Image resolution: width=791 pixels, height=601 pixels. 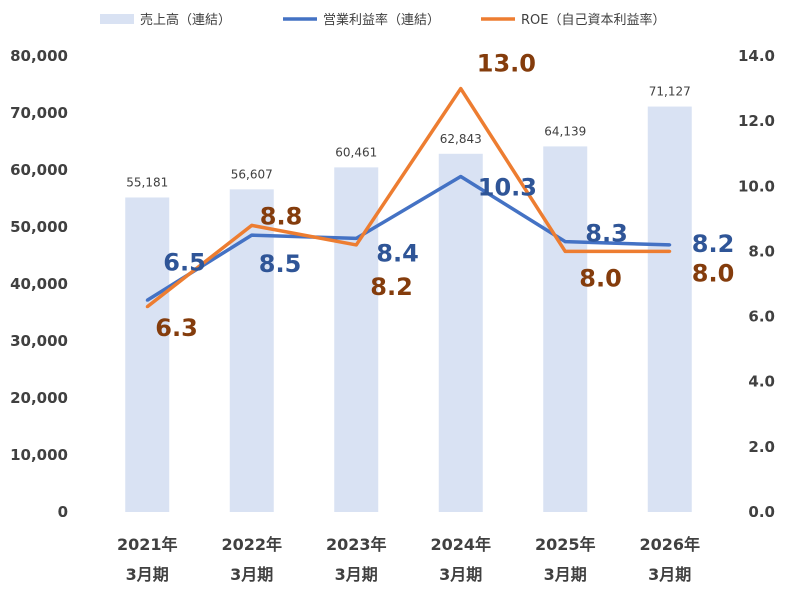 I want to click on line-data-label: 10.3, so click(x=507, y=188).